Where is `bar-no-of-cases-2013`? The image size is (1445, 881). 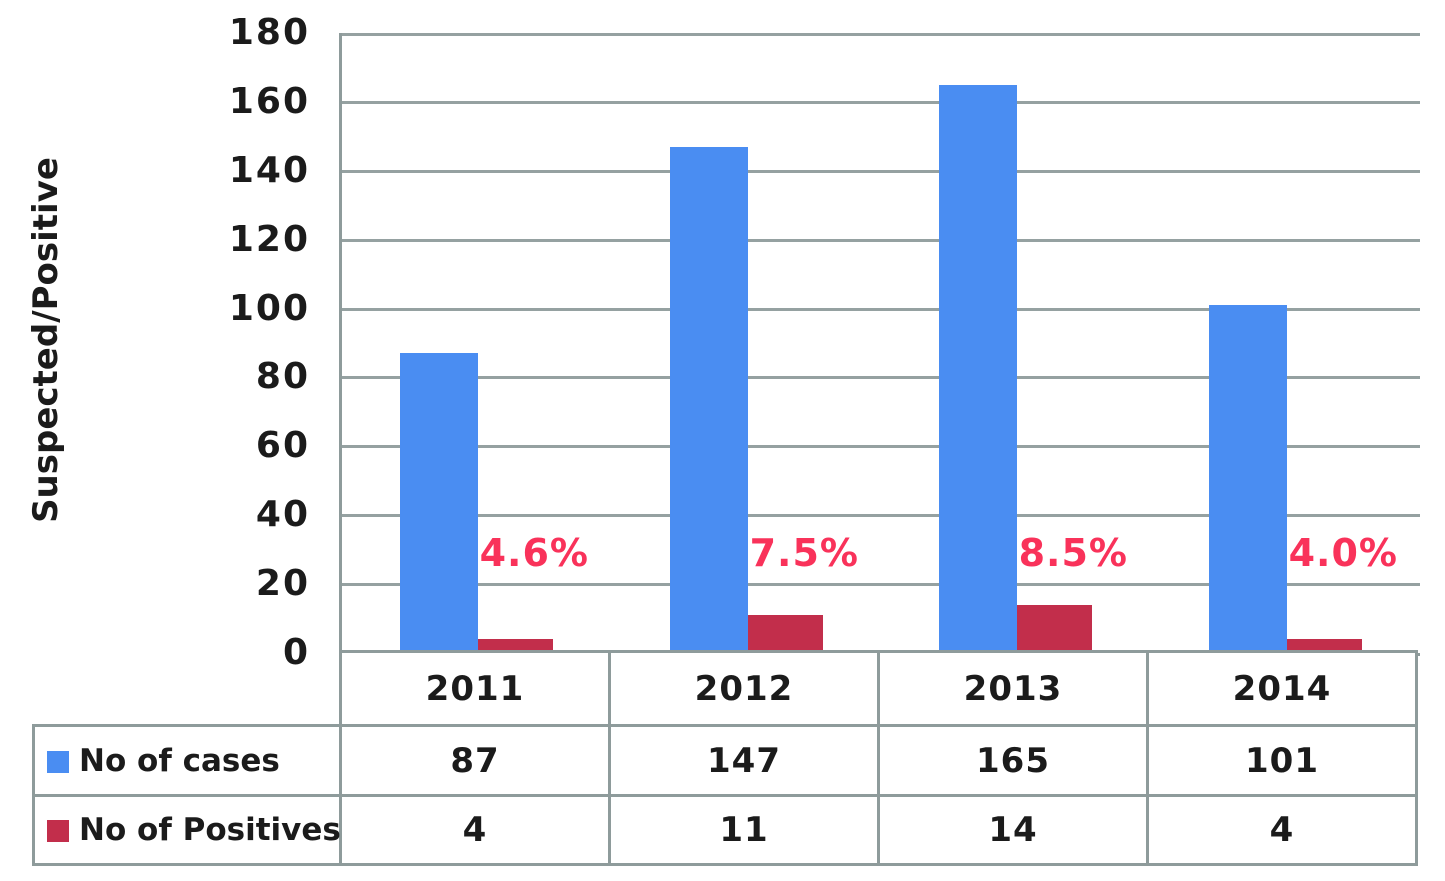 bar-no-of-cases-2013 is located at coordinates (978, 369).